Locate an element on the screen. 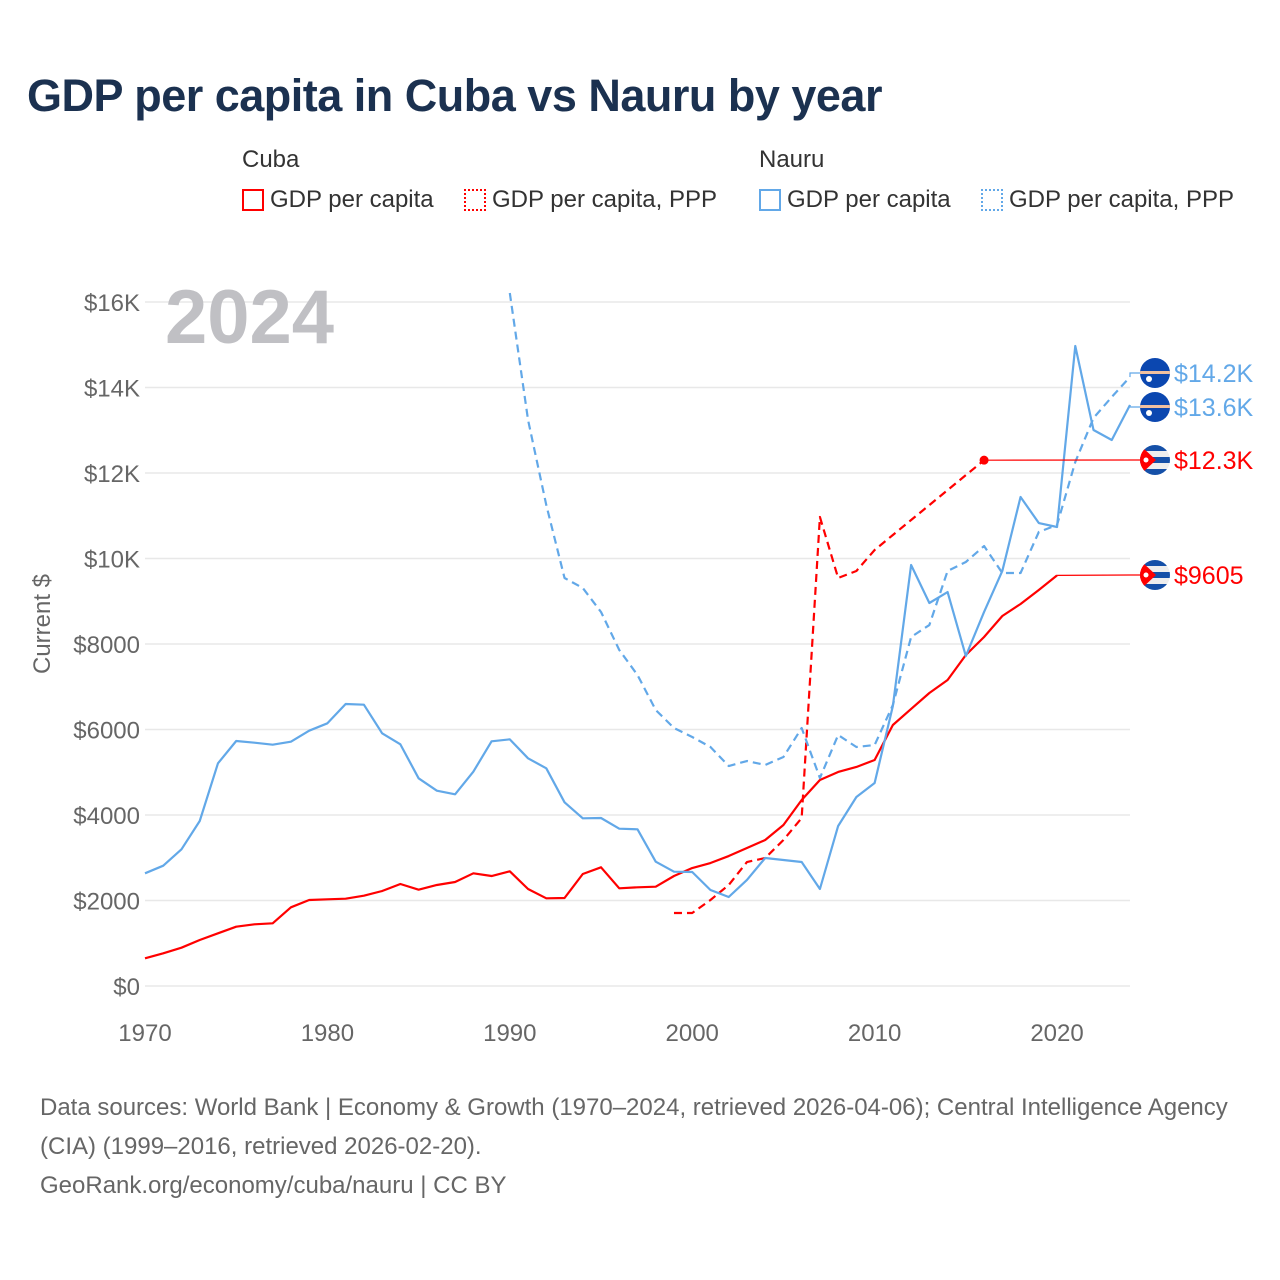  y-tick-label: $10K is located at coordinates (112, 560).